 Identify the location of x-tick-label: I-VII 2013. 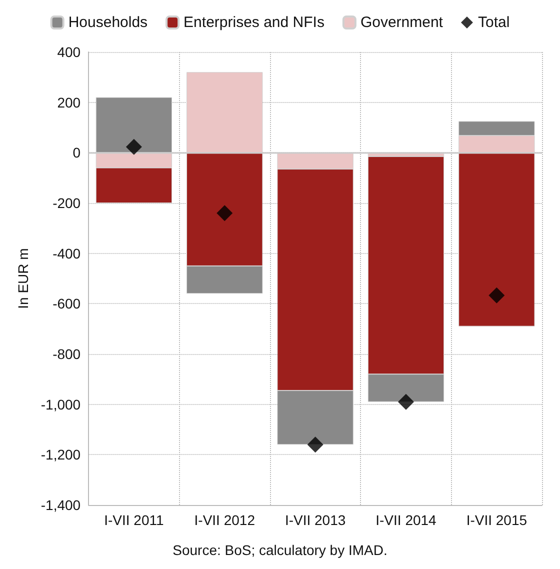
(315, 520).